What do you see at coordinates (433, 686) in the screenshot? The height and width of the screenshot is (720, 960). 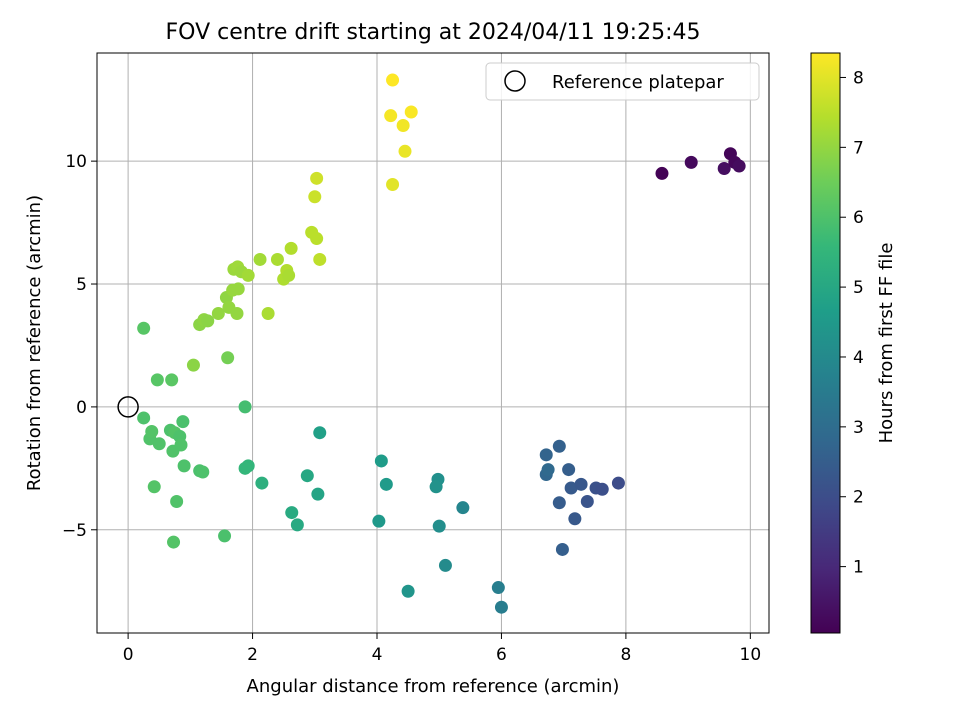 I see `x-axis-label: Angular distance from reference (arcmin)` at bounding box center [433, 686].